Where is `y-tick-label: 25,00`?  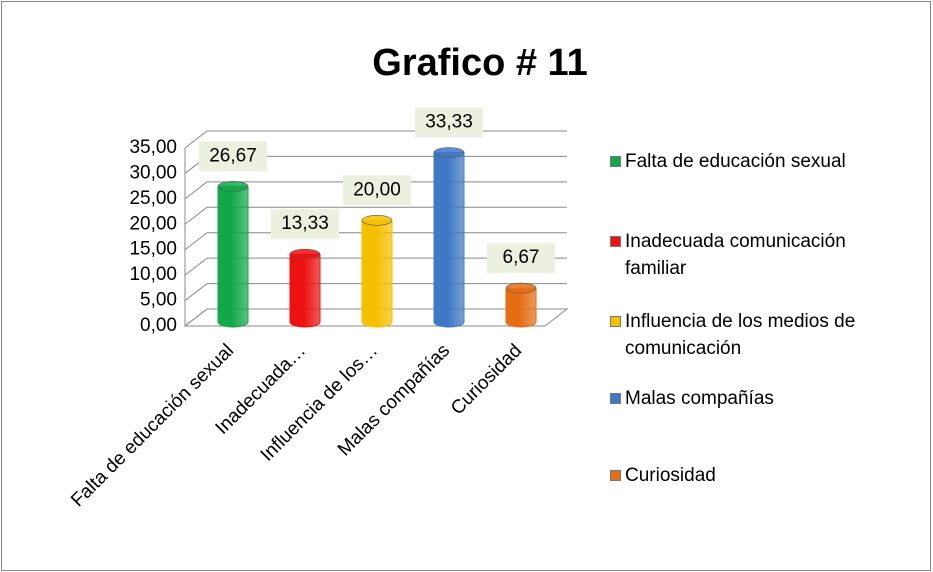
y-tick-label: 25,00 is located at coordinates (153, 198).